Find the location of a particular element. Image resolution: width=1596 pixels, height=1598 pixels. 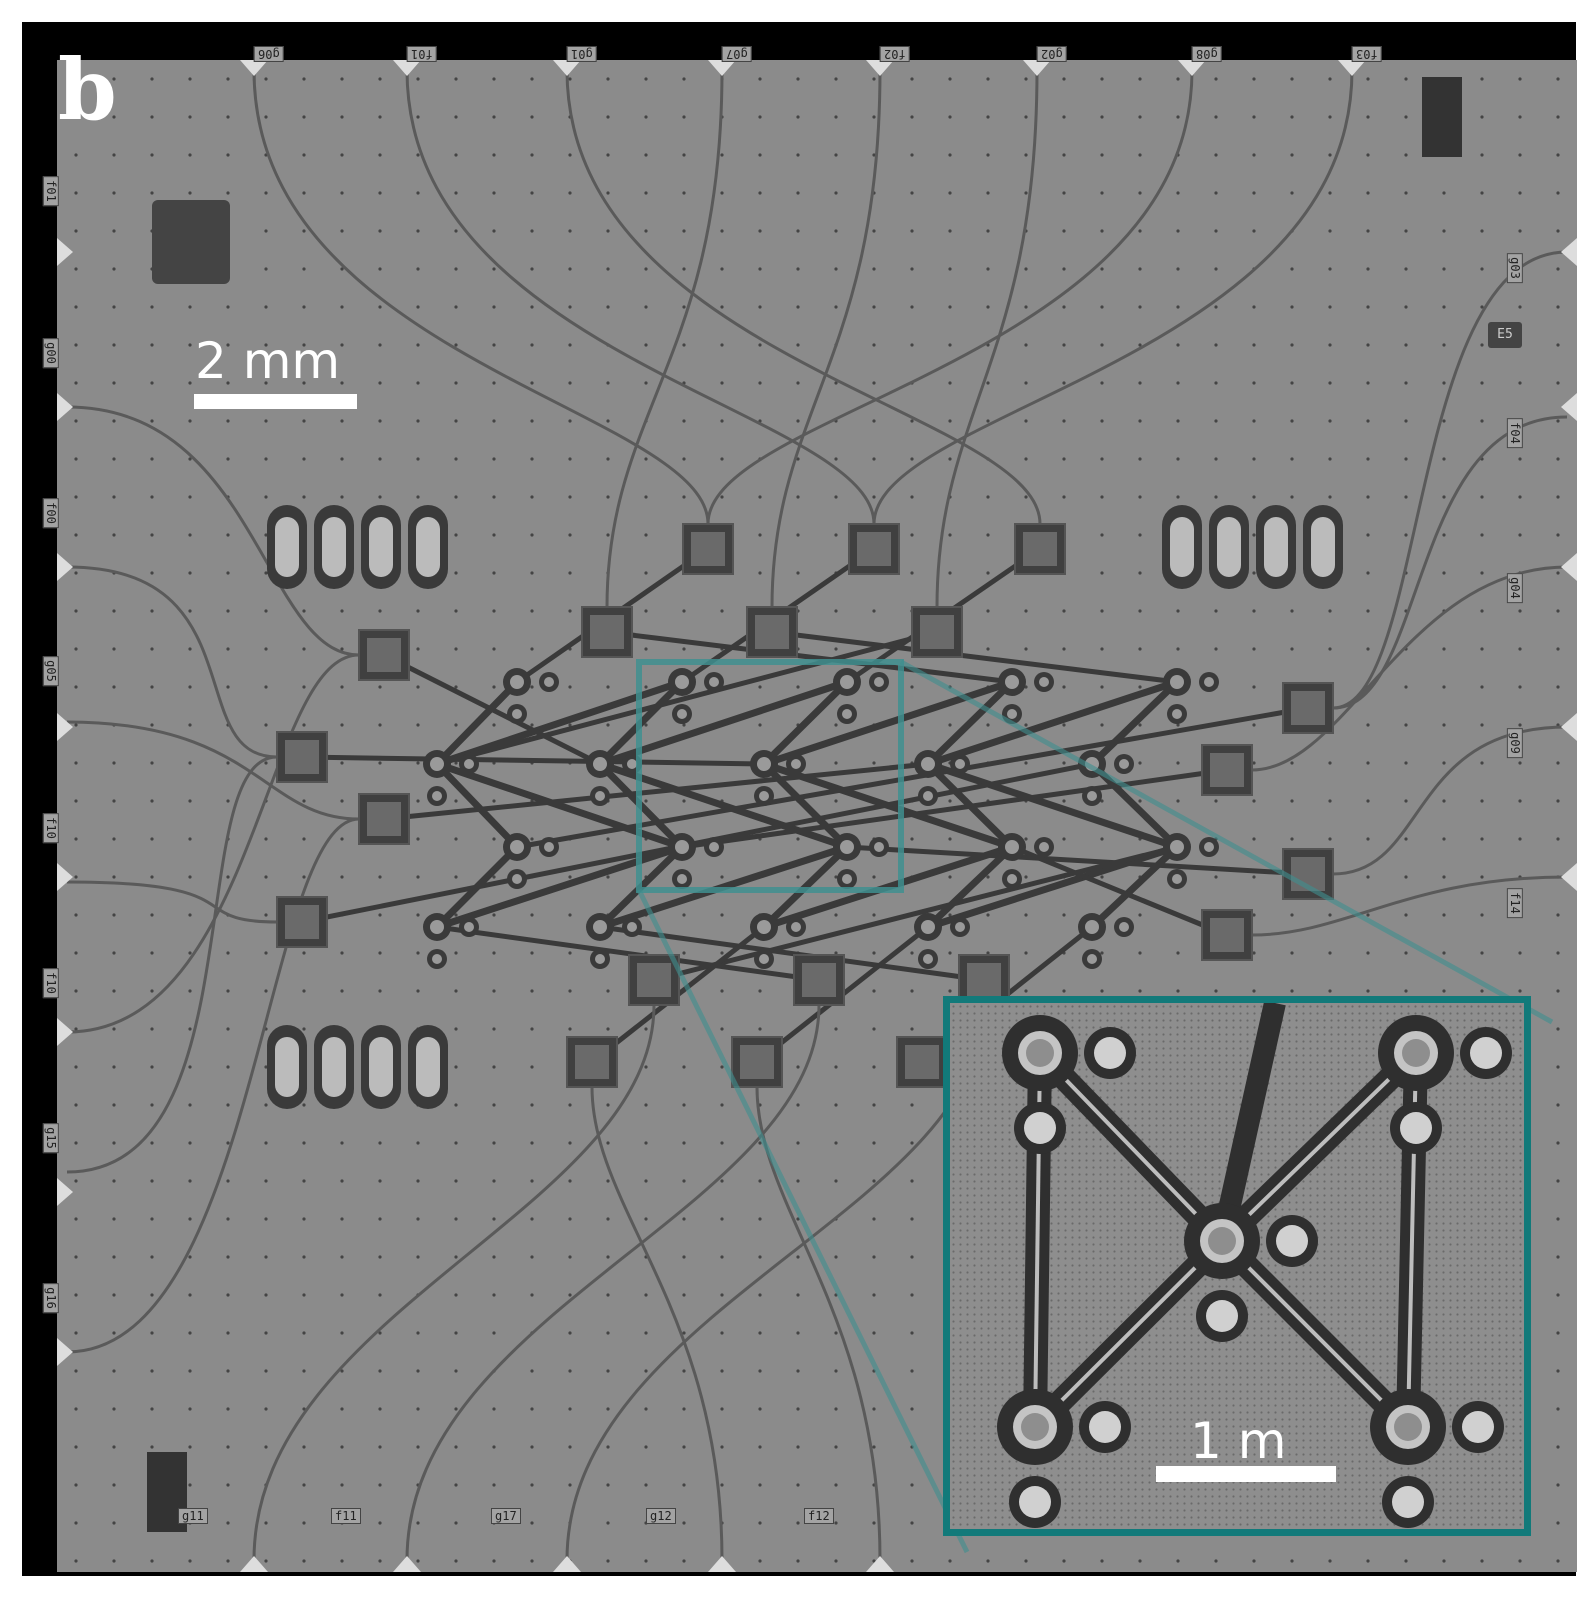

inset-trace is located at coordinates (1248, 1123).